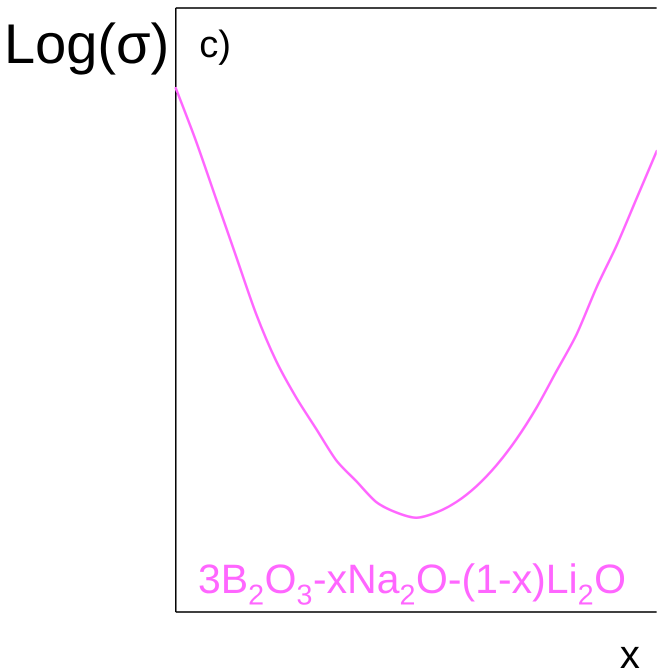 This screenshot has height=670, width=657. What do you see at coordinates (412, 584) in the screenshot?
I see `text: 3B$_{2}$O$_{3}$-xNa$_{2}$O-(1-x)Li$_{2}$O` at bounding box center [412, 584].